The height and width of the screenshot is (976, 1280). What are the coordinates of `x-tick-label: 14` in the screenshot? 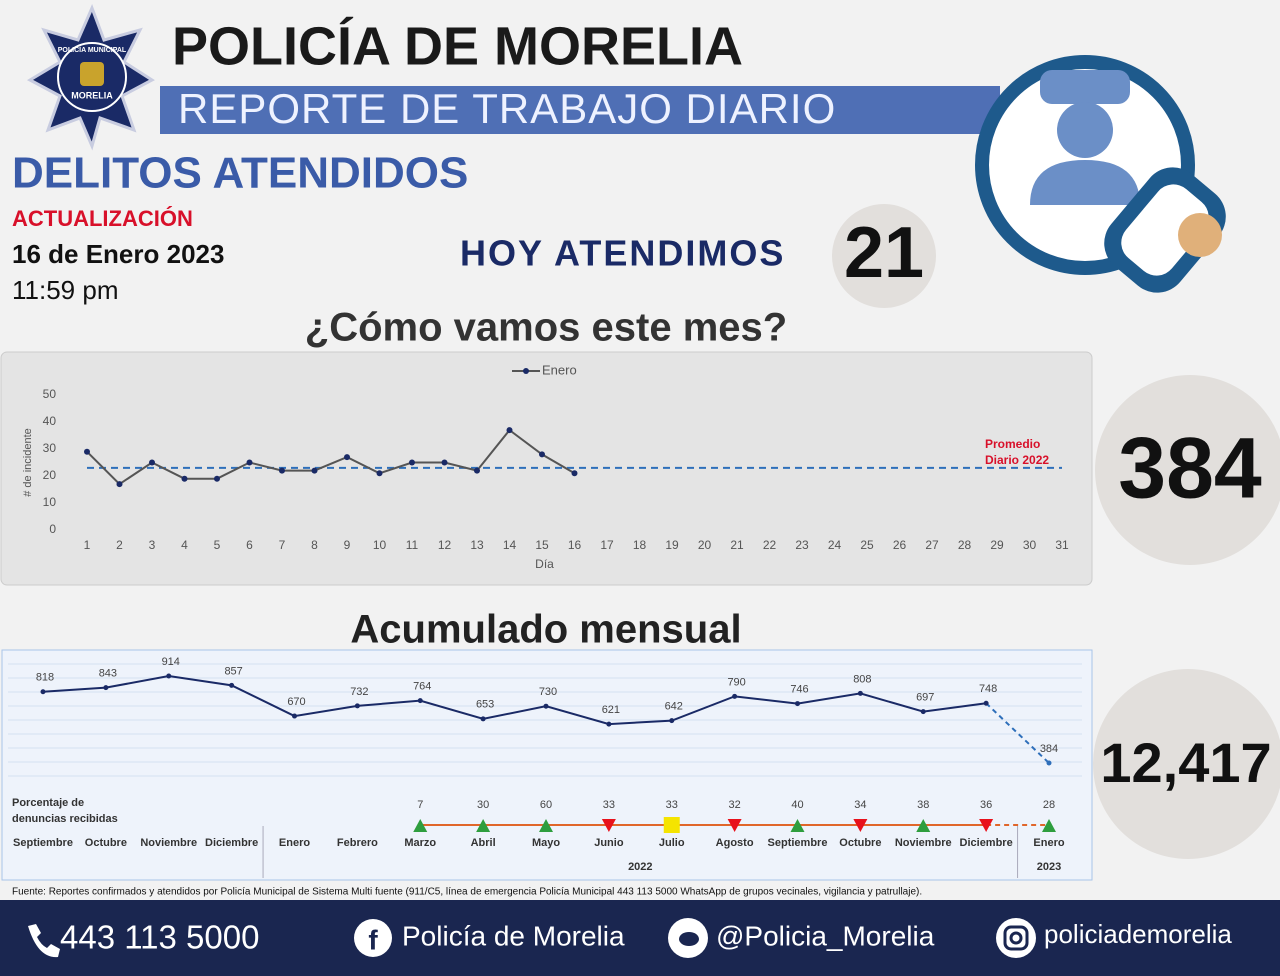 It's located at (510, 545).